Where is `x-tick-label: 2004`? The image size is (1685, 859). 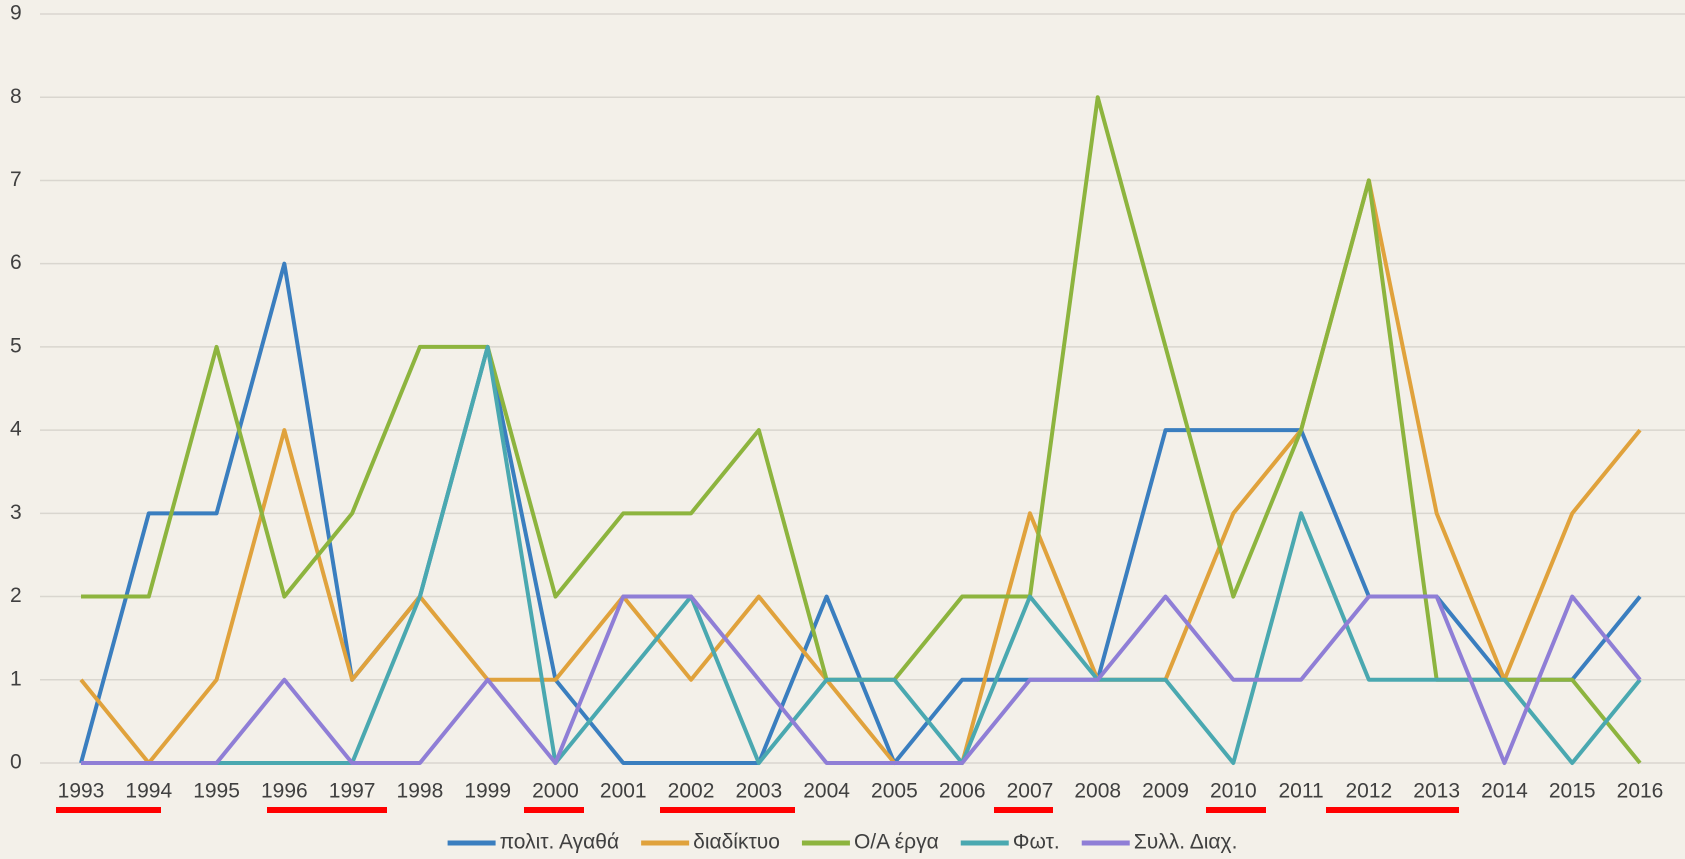
x-tick-label: 2004 is located at coordinates (826, 791).